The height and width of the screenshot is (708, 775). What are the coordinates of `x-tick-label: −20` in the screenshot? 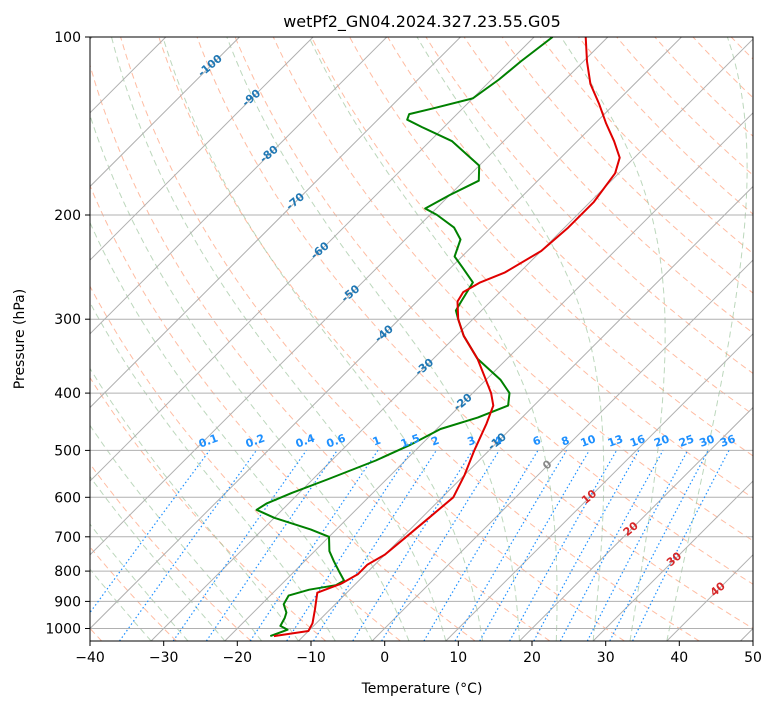 It's located at (238, 658).